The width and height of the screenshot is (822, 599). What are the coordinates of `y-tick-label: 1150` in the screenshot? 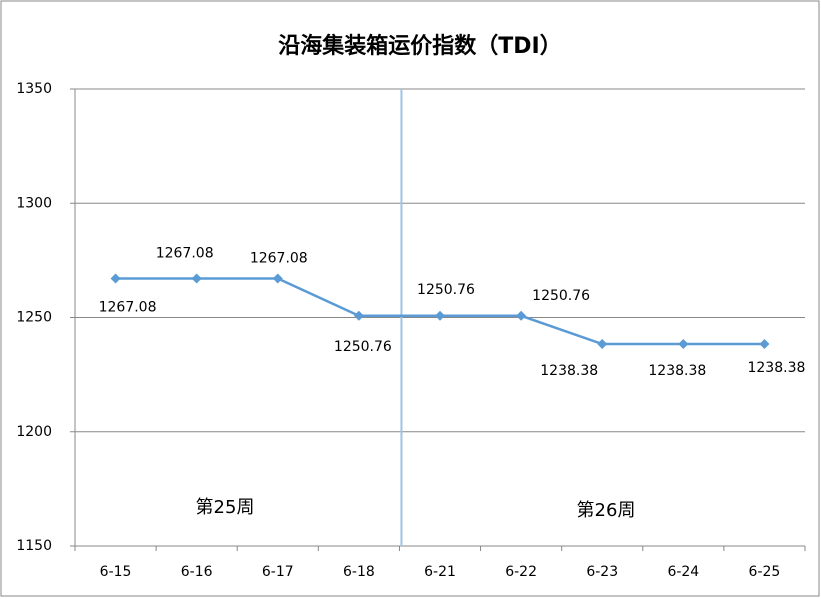 It's located at (34, 546).